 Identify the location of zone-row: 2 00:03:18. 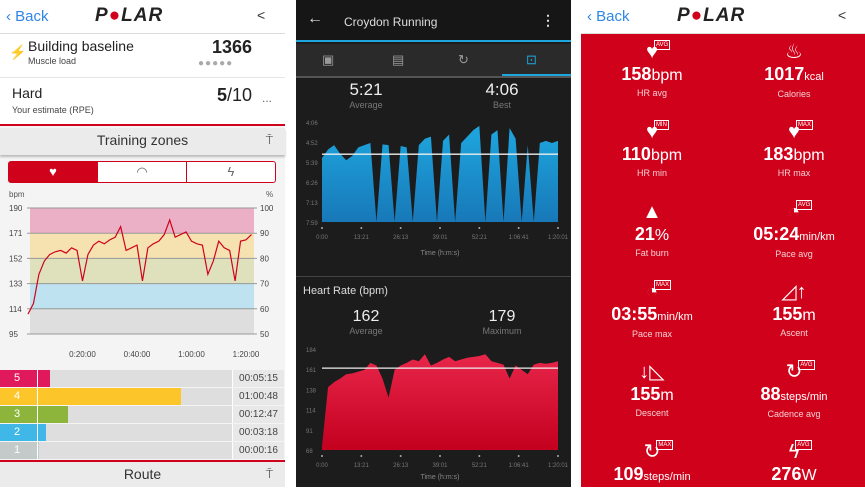
(142, 432).